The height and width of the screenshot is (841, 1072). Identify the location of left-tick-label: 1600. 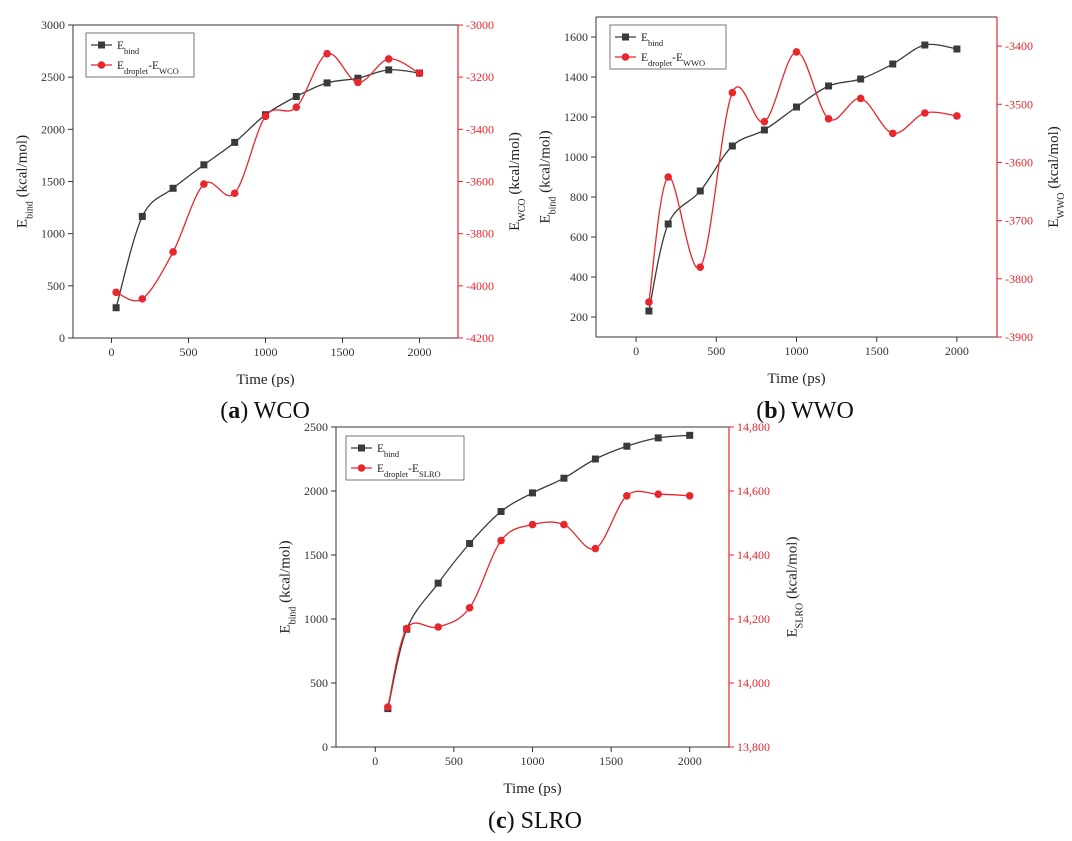
(576, 37).